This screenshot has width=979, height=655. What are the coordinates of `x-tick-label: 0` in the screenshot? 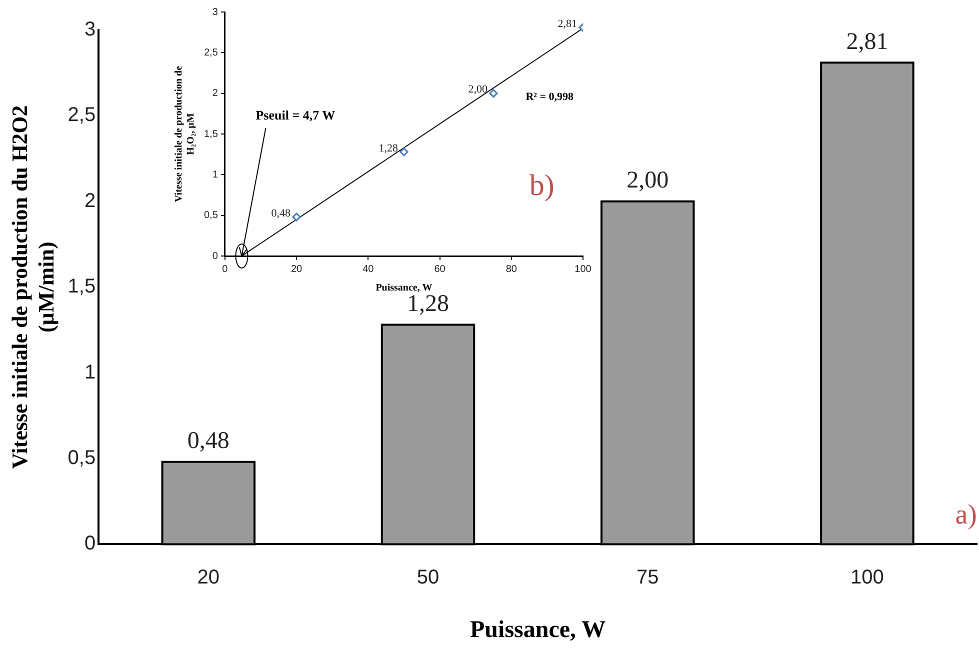 It's located at (225, 269).